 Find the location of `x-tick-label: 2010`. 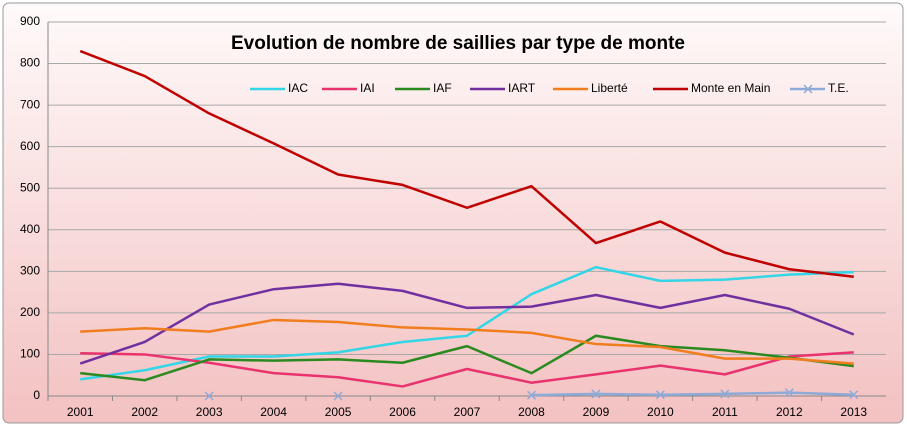

x-tick-label: 2010 is located at coordinates (660, 412).